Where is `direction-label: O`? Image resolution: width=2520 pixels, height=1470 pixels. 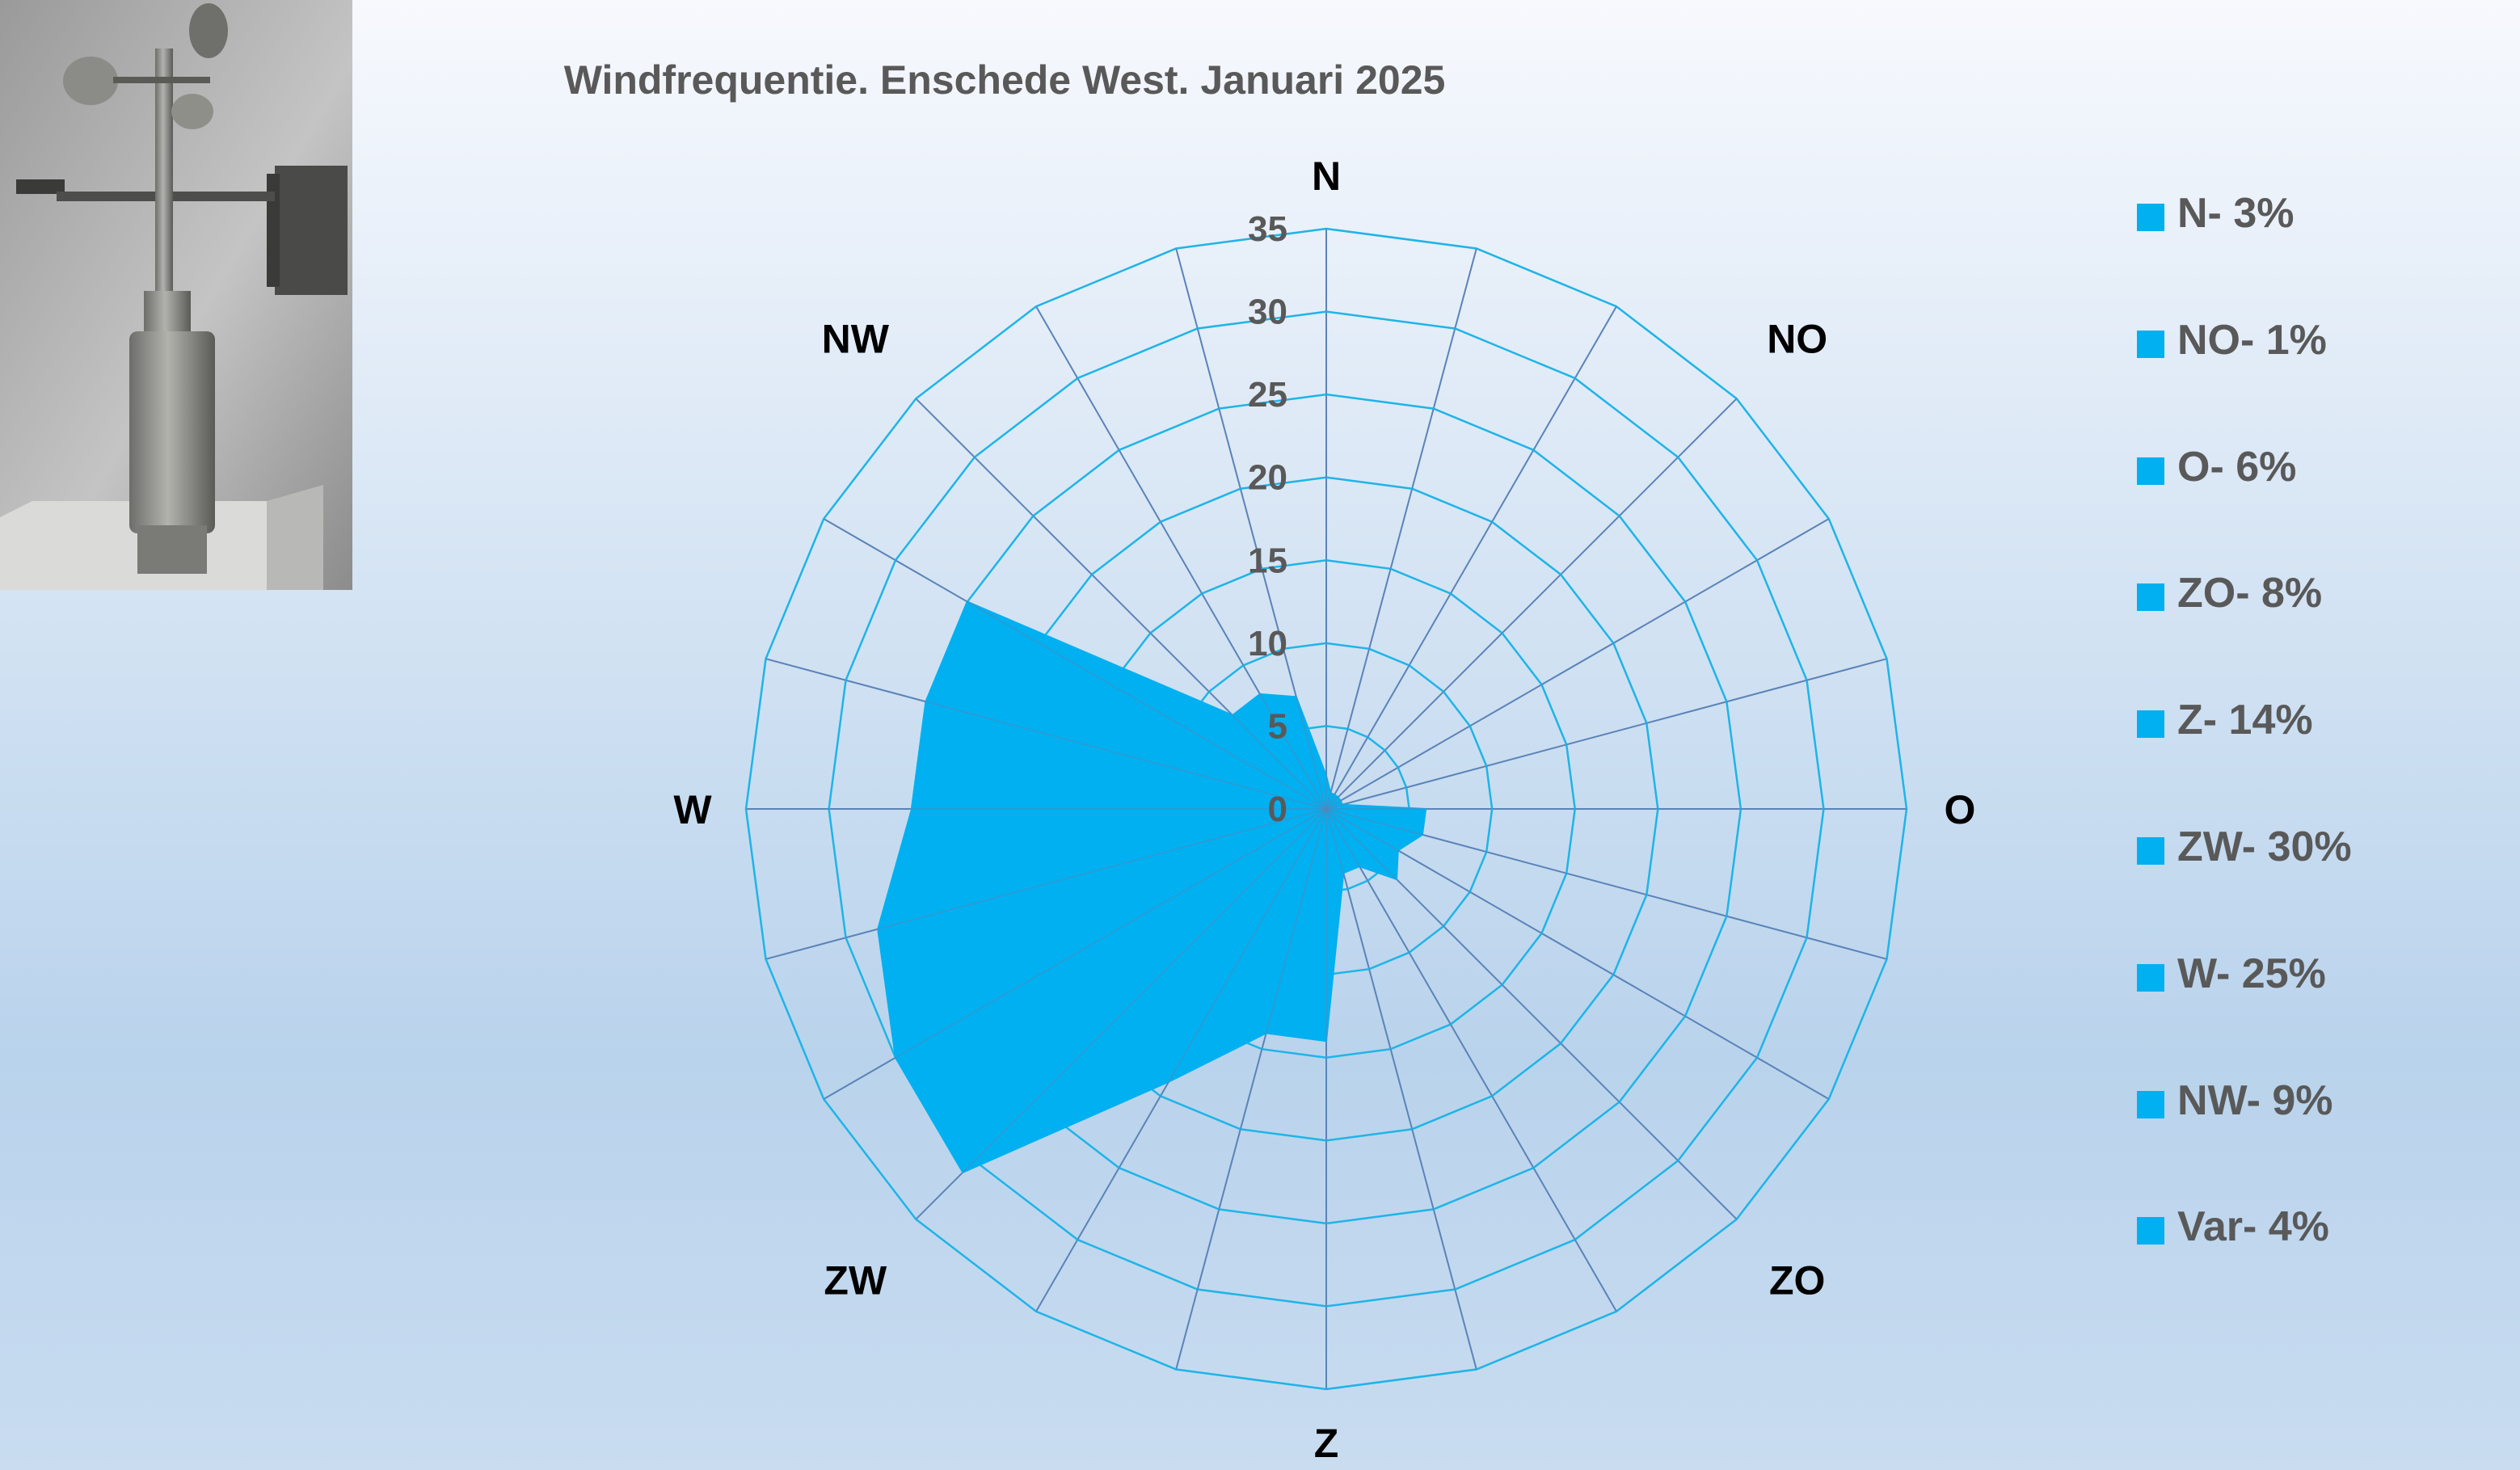 direction-label: O is located at coordinates (1960, 810).